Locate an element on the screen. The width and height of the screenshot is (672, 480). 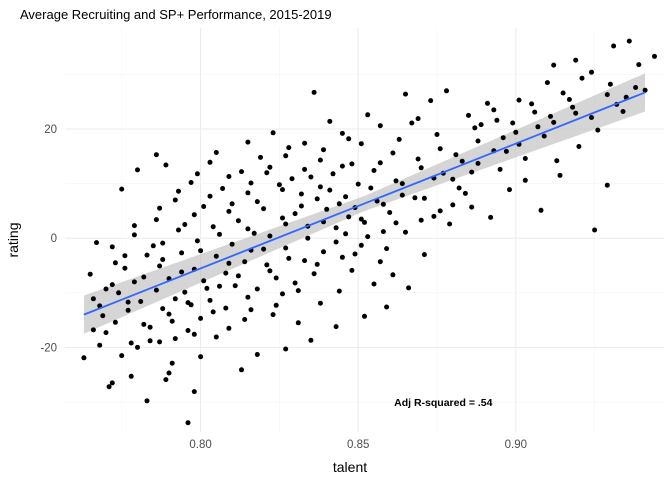
x-tick-label: 0.85 is located at coordinates (358, 445).